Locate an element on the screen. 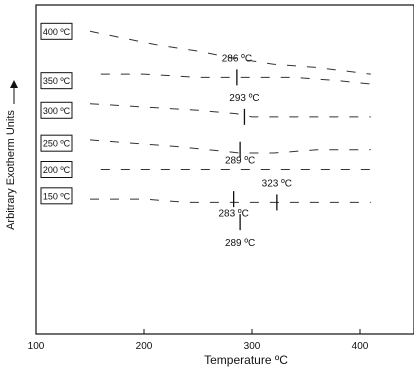 This screenshot has height=374, width=414. transition-label-4: 283 ºC is located at coordinates (233, 213).